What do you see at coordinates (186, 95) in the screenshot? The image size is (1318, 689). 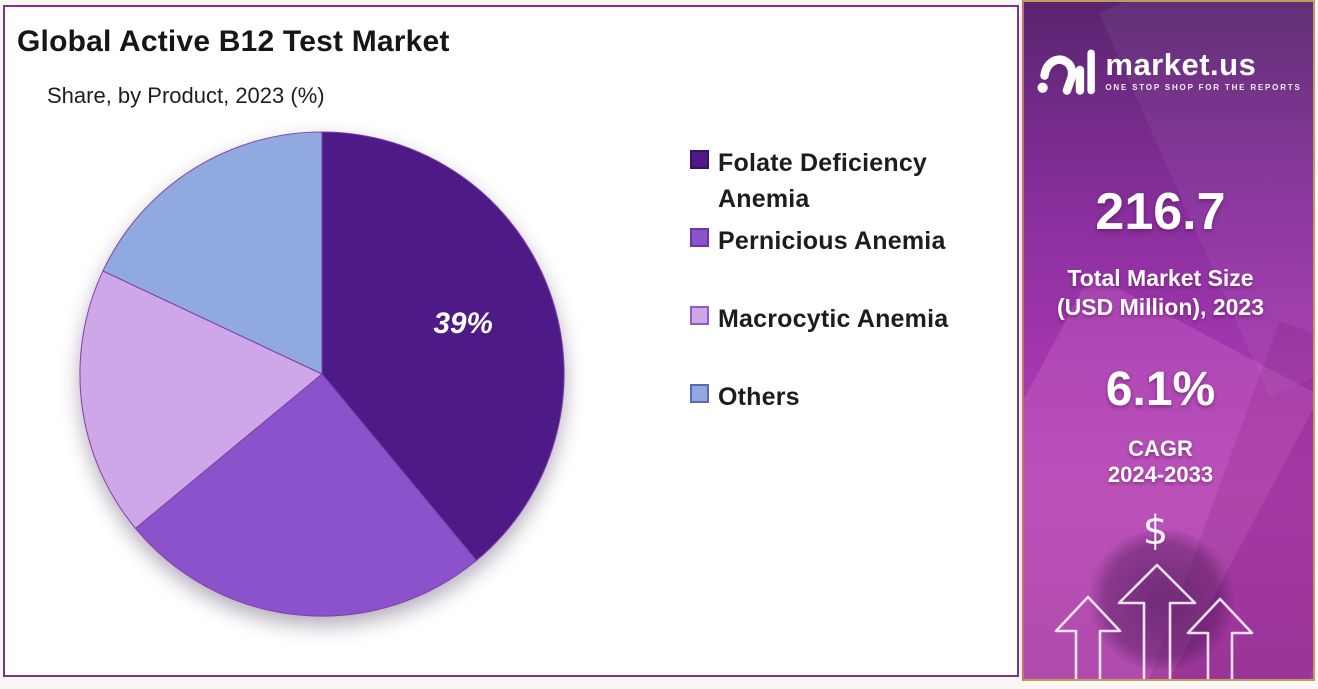 I see `chart-subtitle: Share, by Product, 2023 (%)` at bounding box center [186, 95].